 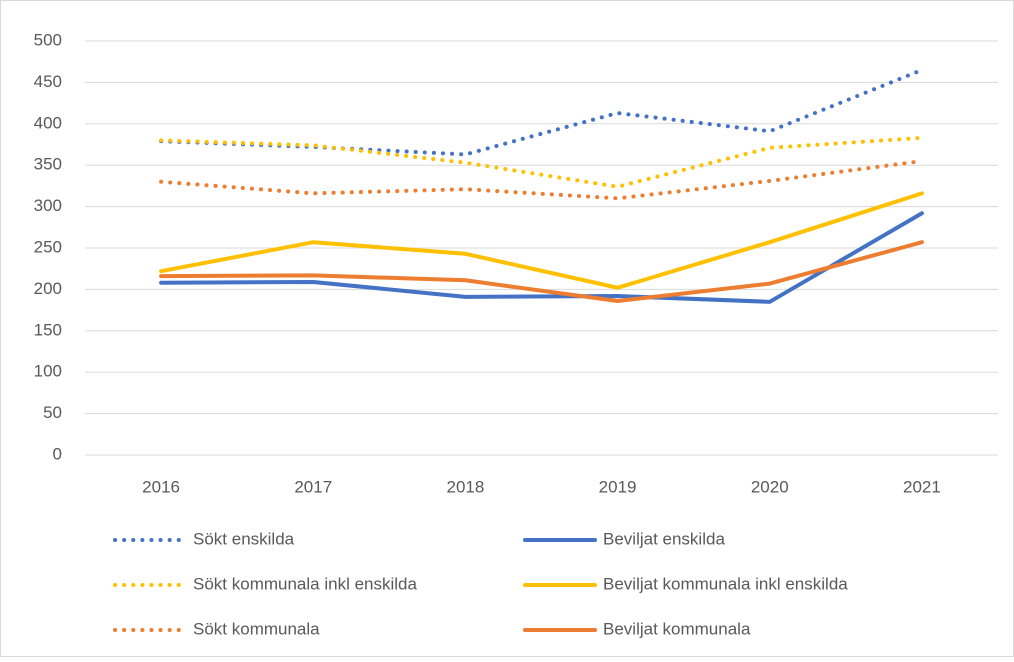 What do you see at coordinates (161, 486) in the screenshot?
I see `x-tick-label: 2016` at bounding box center [161, 486].